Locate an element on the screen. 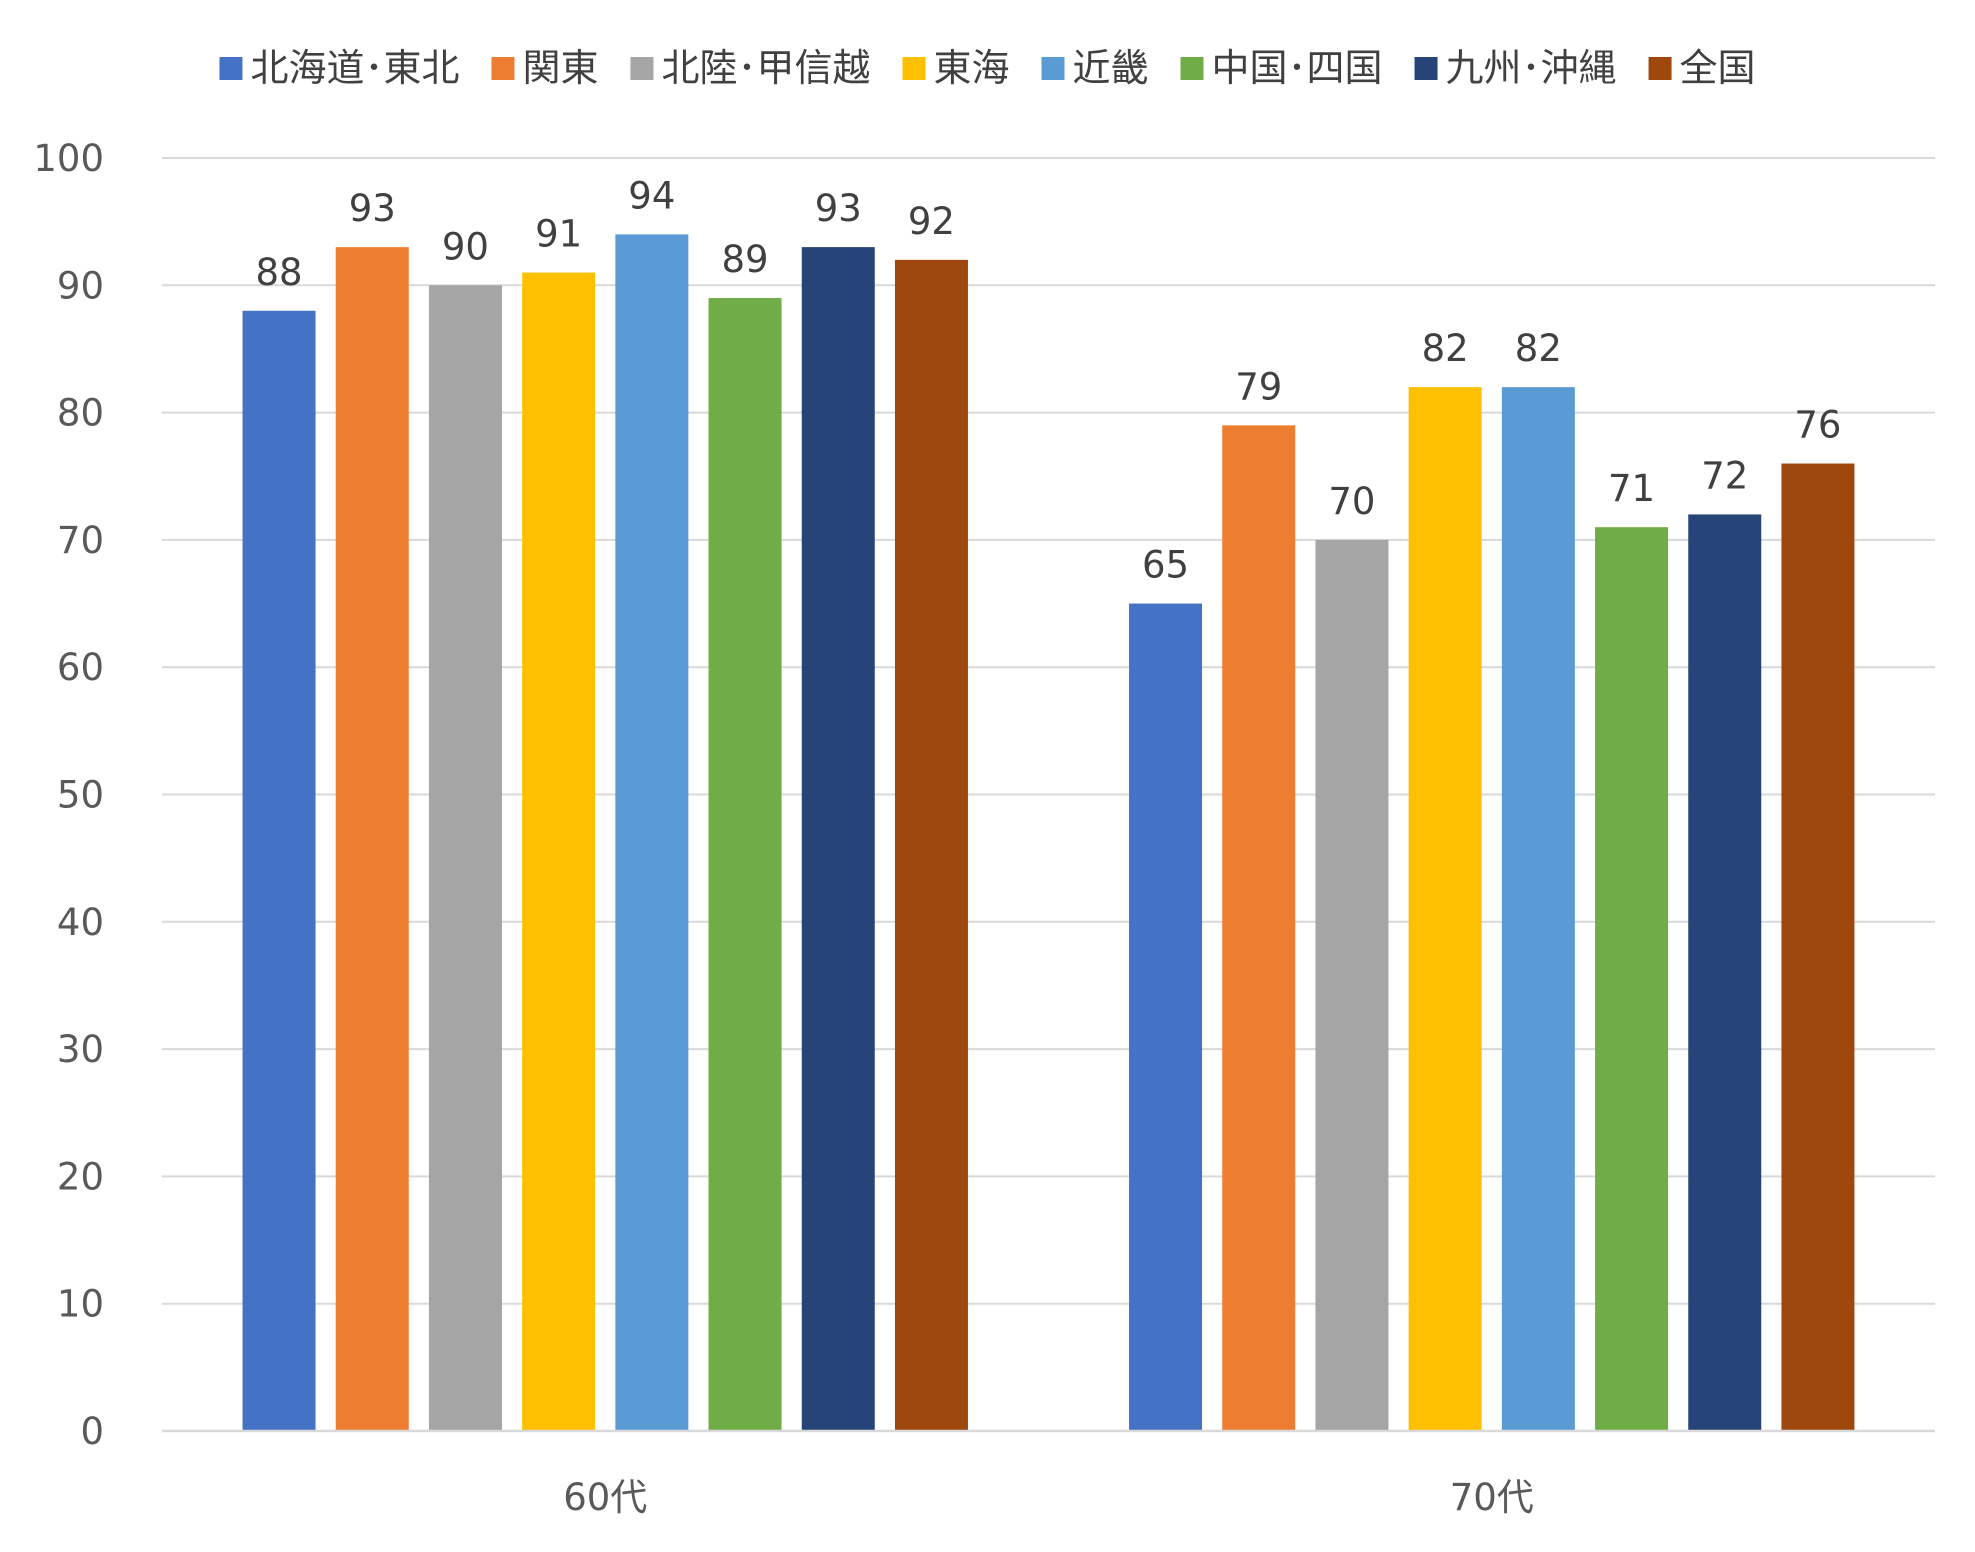 This screenshot has height=1552, width=1975. legend-label: 北陸･甲信越 is located at coordinates (765, 68).